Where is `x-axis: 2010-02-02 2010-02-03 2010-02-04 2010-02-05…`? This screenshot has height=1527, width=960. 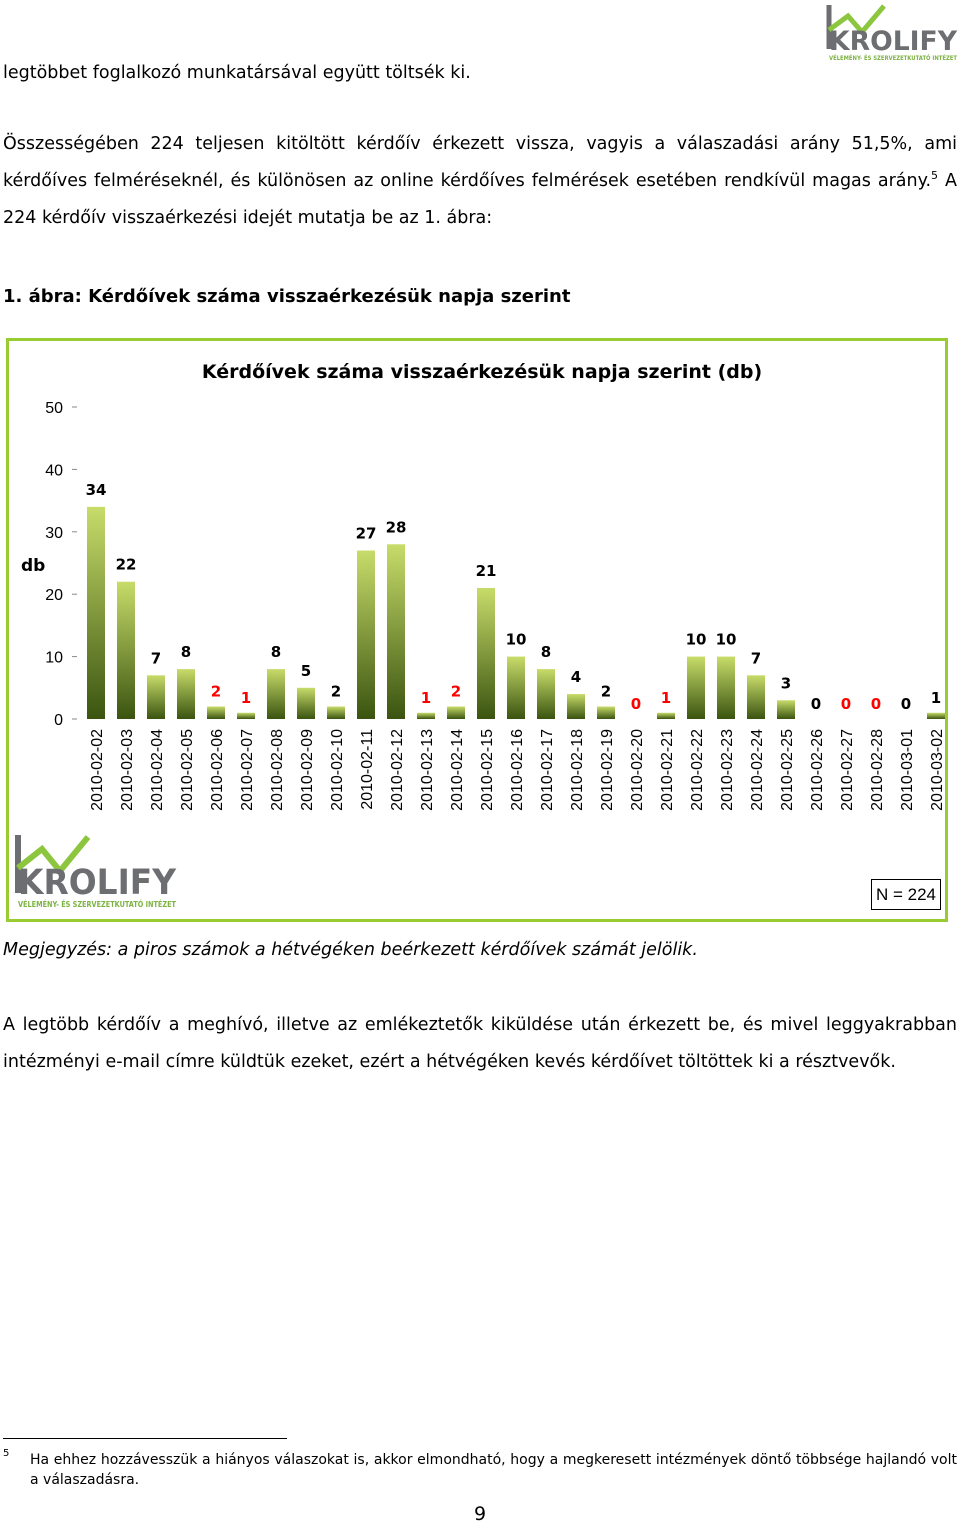 x-axis: 2010-02-02 2010-02-03 2010-02-04 2010-02-05… is located at coordinates (517, 770).